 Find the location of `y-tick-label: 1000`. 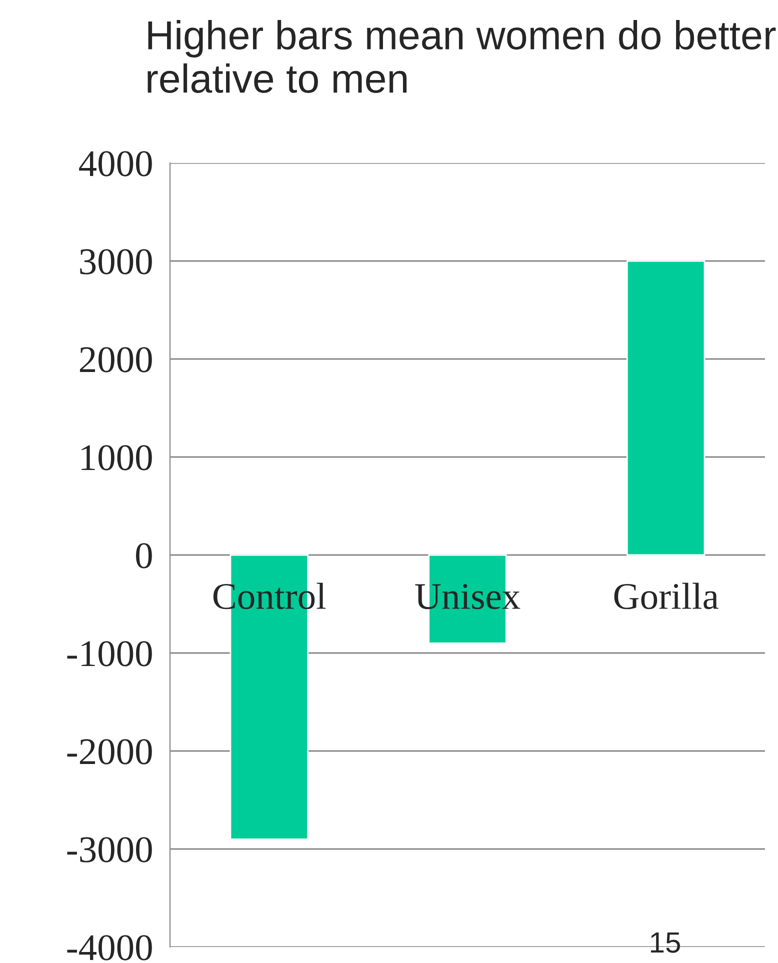

y-tick-label: 1000 is located at coordinates (117, 457).